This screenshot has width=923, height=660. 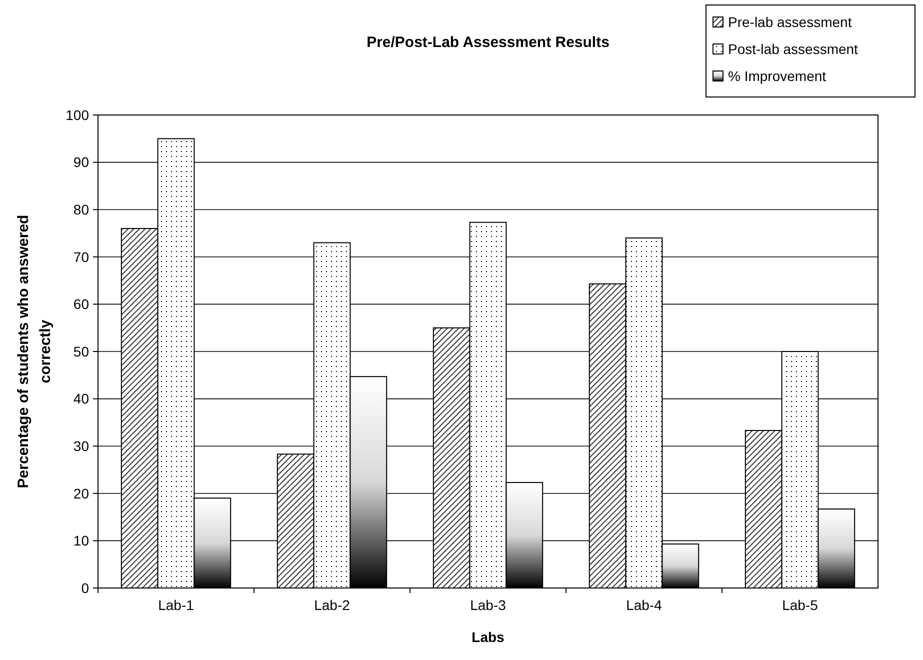 What do you see at coordinates (85, 588) in the screenshot?
I see `y-tick-label: 0` at bounding box center [85, 588].